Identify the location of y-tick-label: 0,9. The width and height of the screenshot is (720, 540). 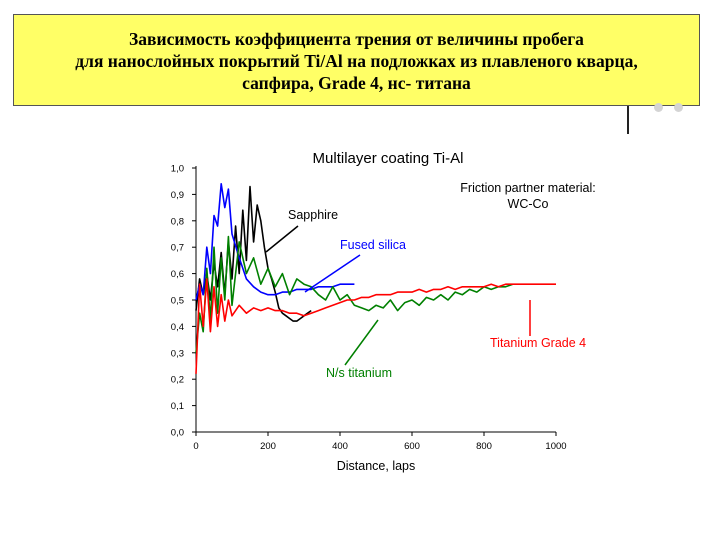
(177, 195).